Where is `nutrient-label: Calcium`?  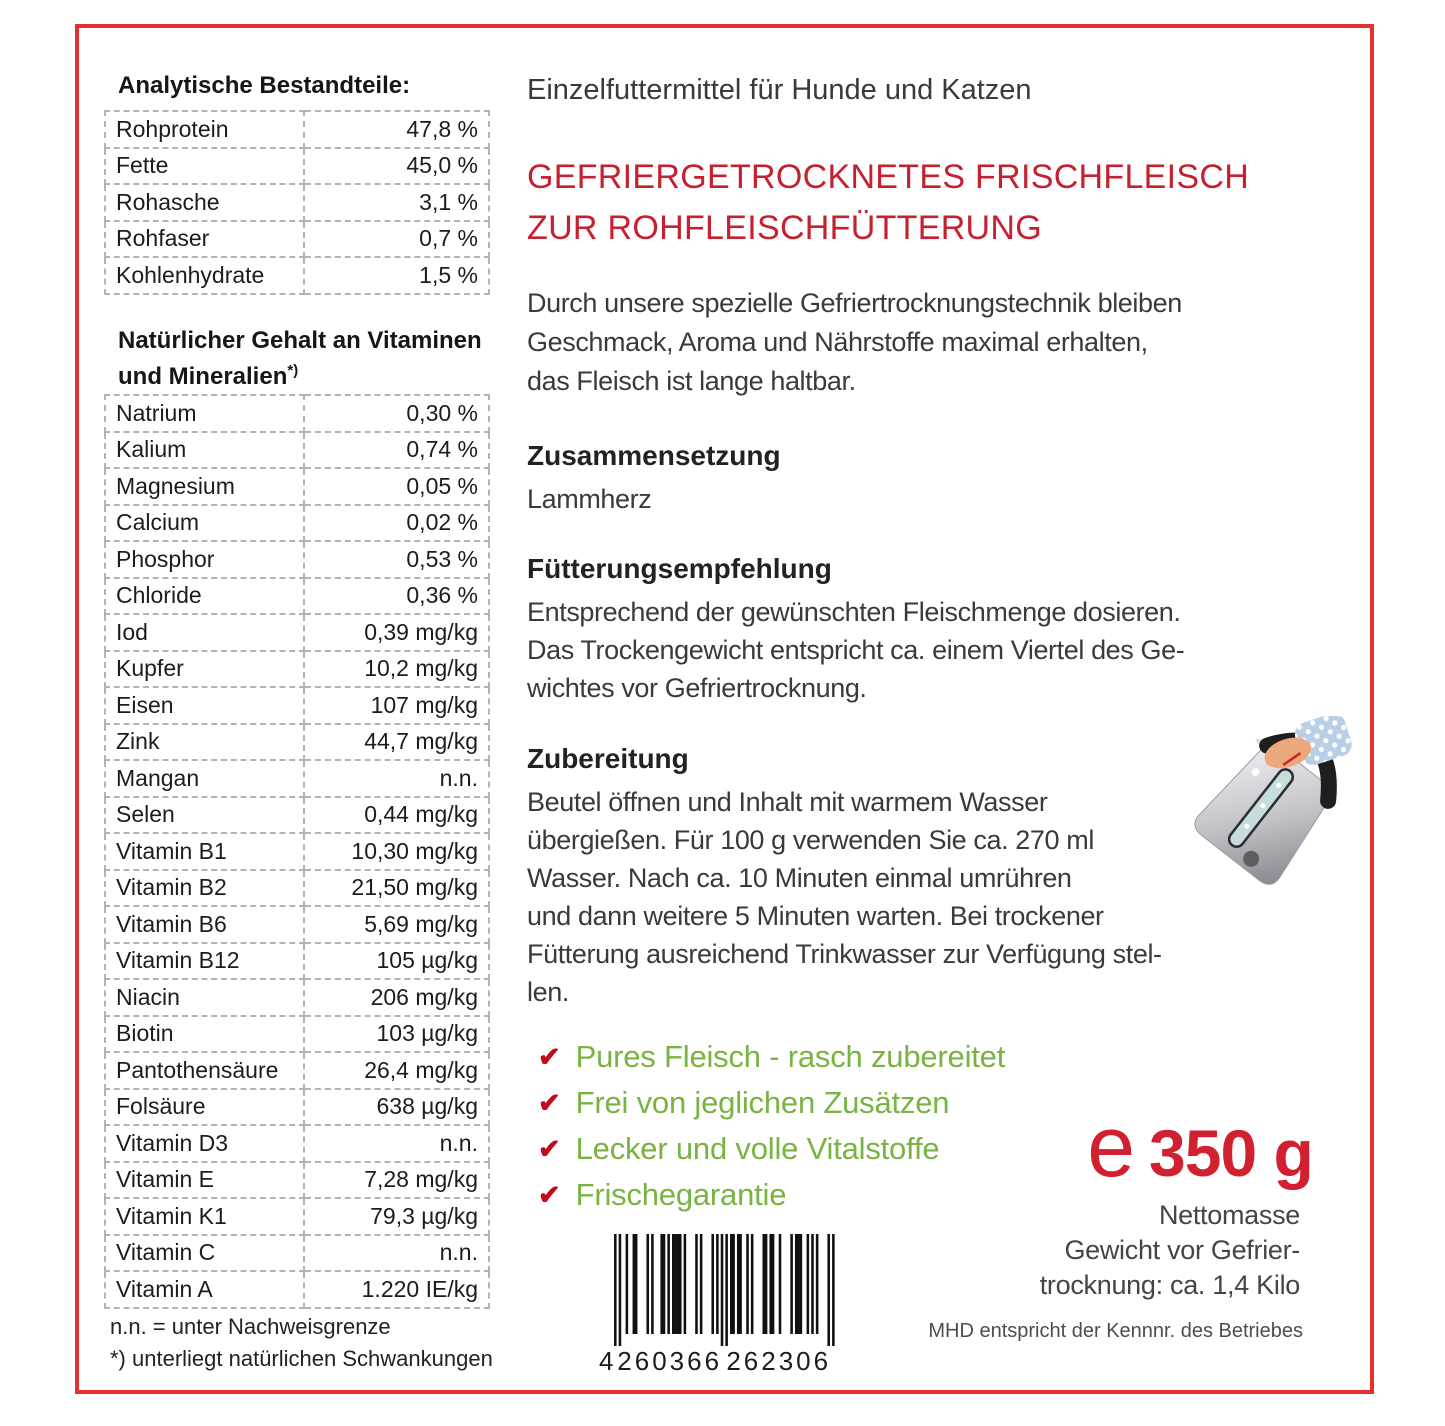 nutrient-label: Calcium is located at coordinates (204, 522).